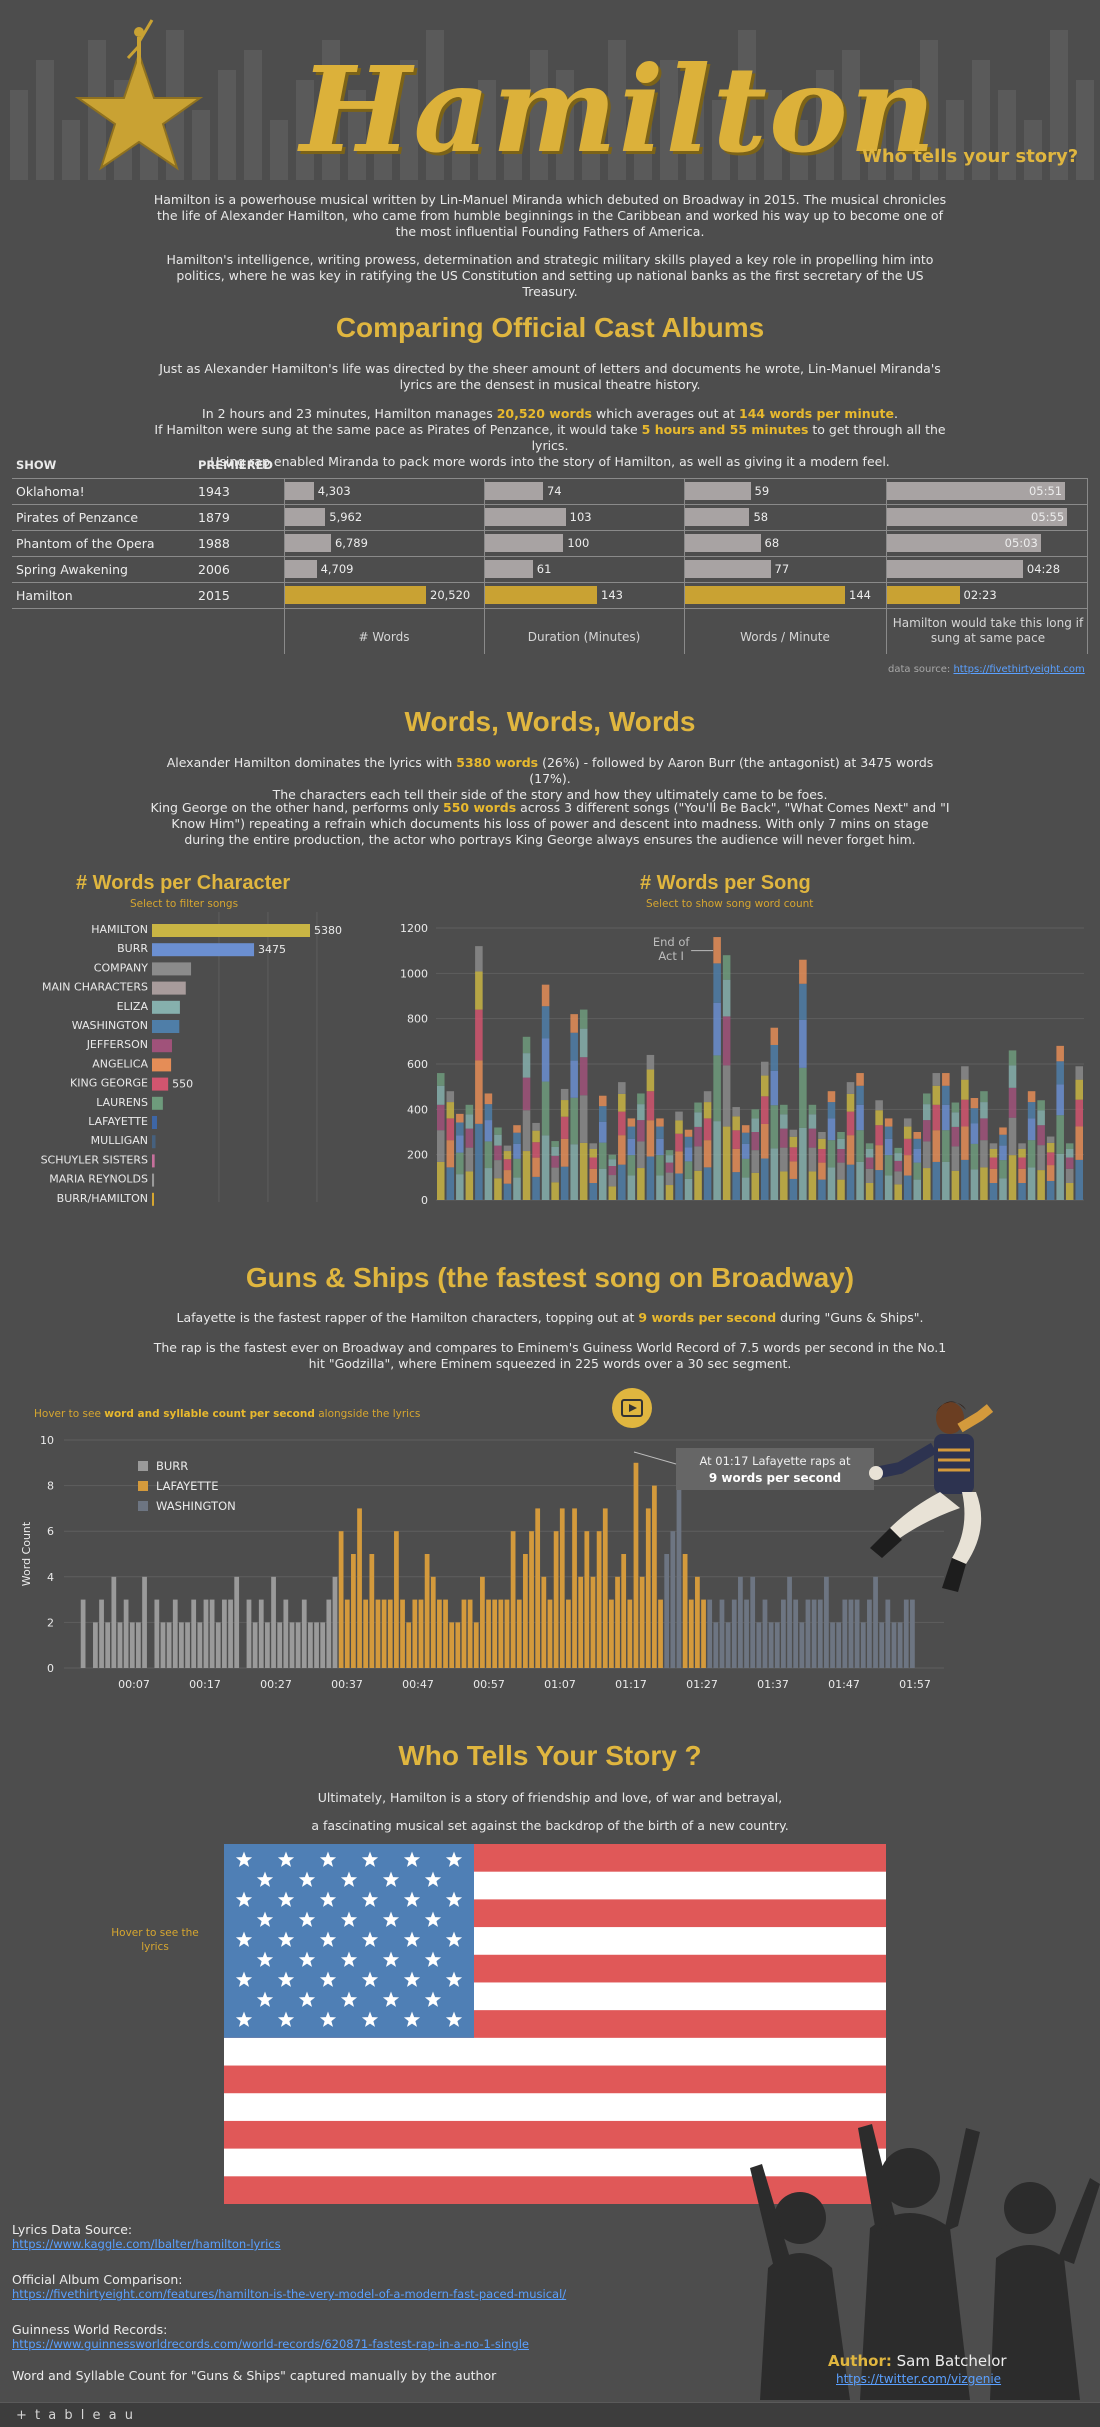 This screenshot has width=1100, height=2427. What do you see at coordinates (555, 2024) in the screenshot?
I see `us-flag-lyrics-panel` at bounding box center [555, 2024].